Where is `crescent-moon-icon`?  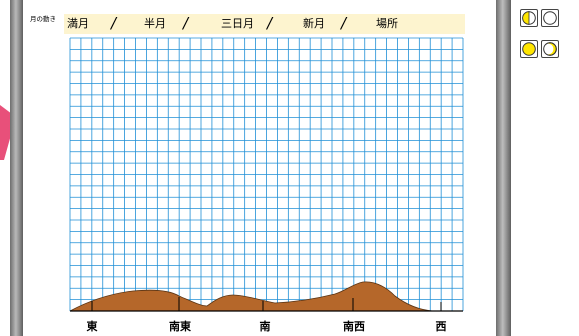
crescent-moon-icon is located at coordinates (550, 49).